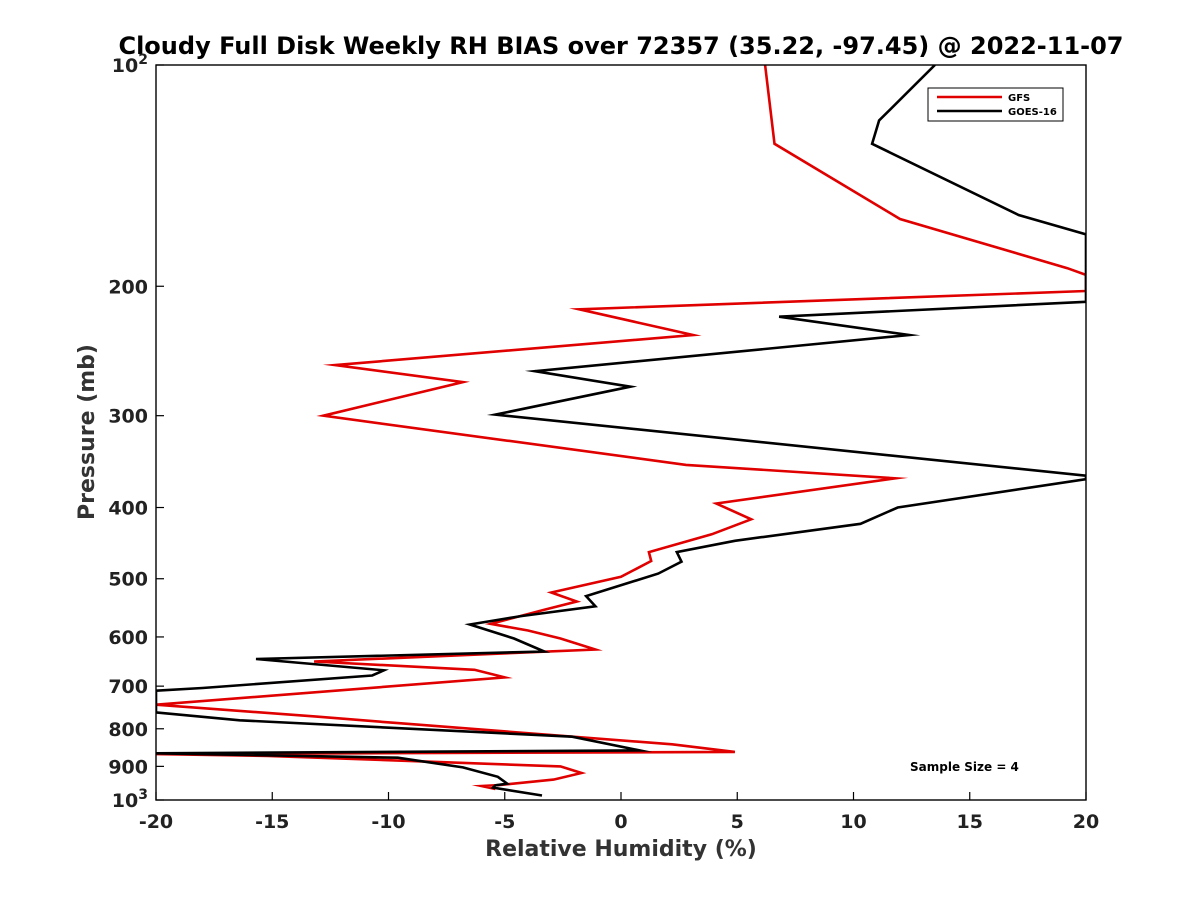 This screenshot has width=1200, height=900. What do you see at coordinates (1032, 112) in the screenshot?
I see `legend-label-goes16: GOES-16` at bounding box center [1032, 112].